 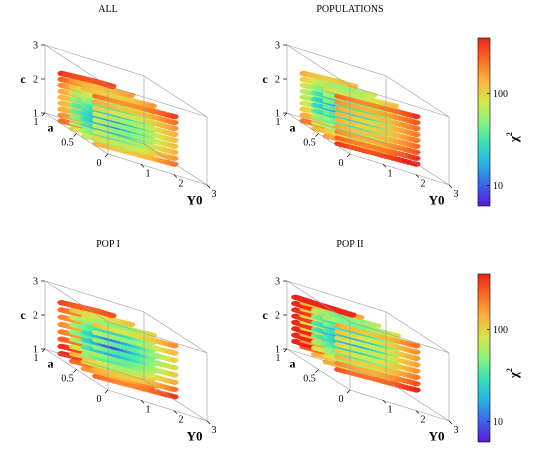 What do you see at coordinates (488, 375) in the screenshot?
I see `colorbar-ticks` at bounding box center [488, 375].